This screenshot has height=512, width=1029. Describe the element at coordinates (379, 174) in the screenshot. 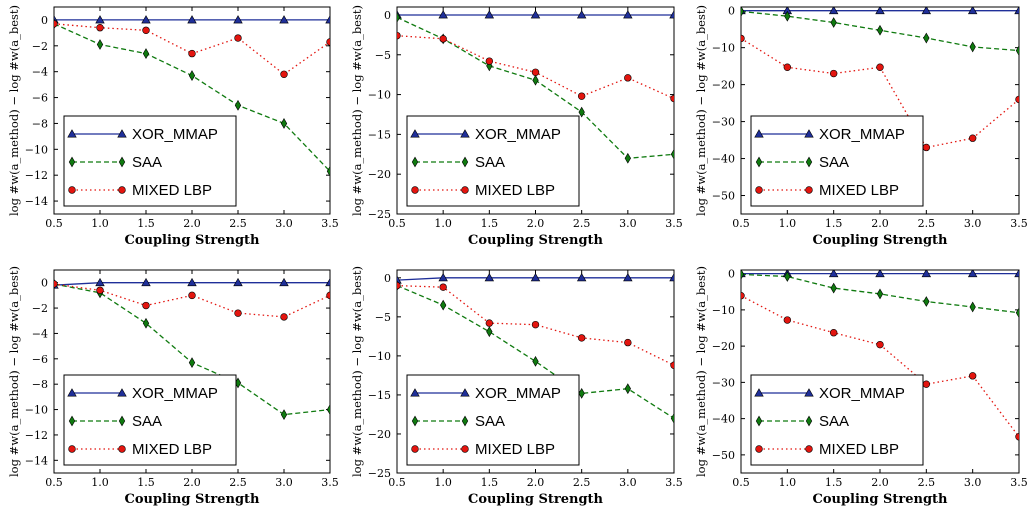

I see `y-tick-label: −20` at that location.